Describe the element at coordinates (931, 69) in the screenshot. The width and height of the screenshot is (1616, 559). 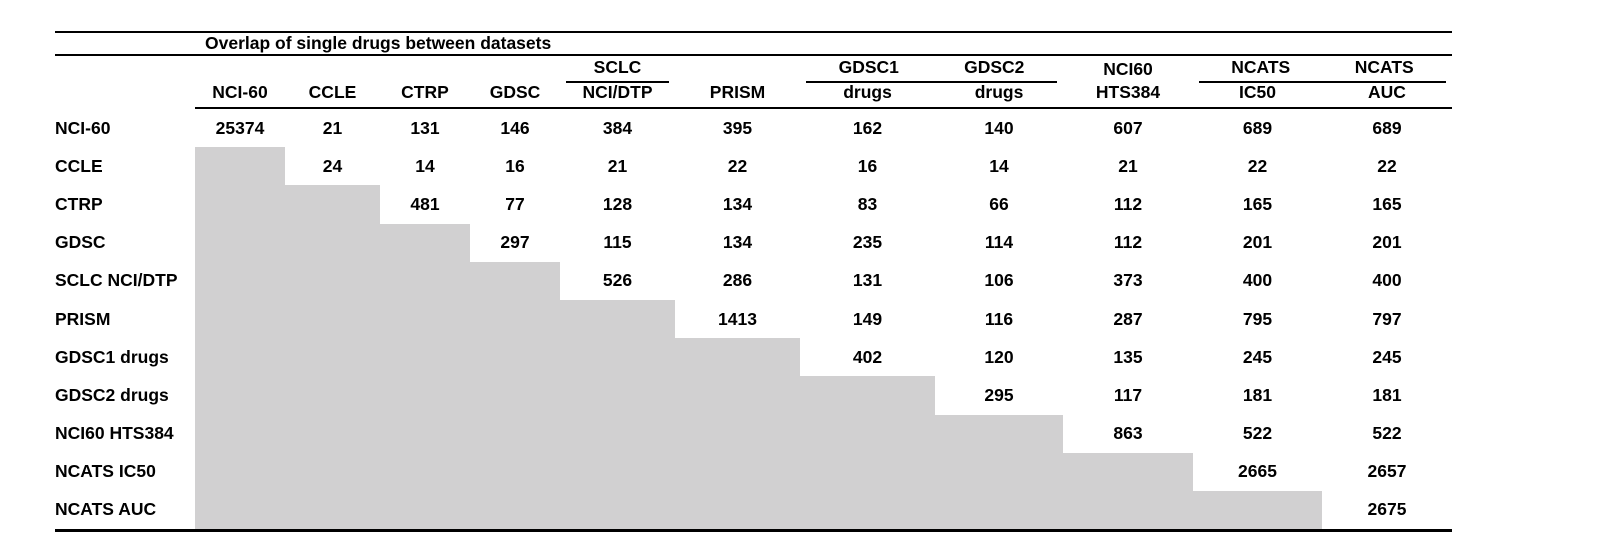
I see `column-group-gdsc1-gdsc2: GDSC1 GDSC2` at that location.